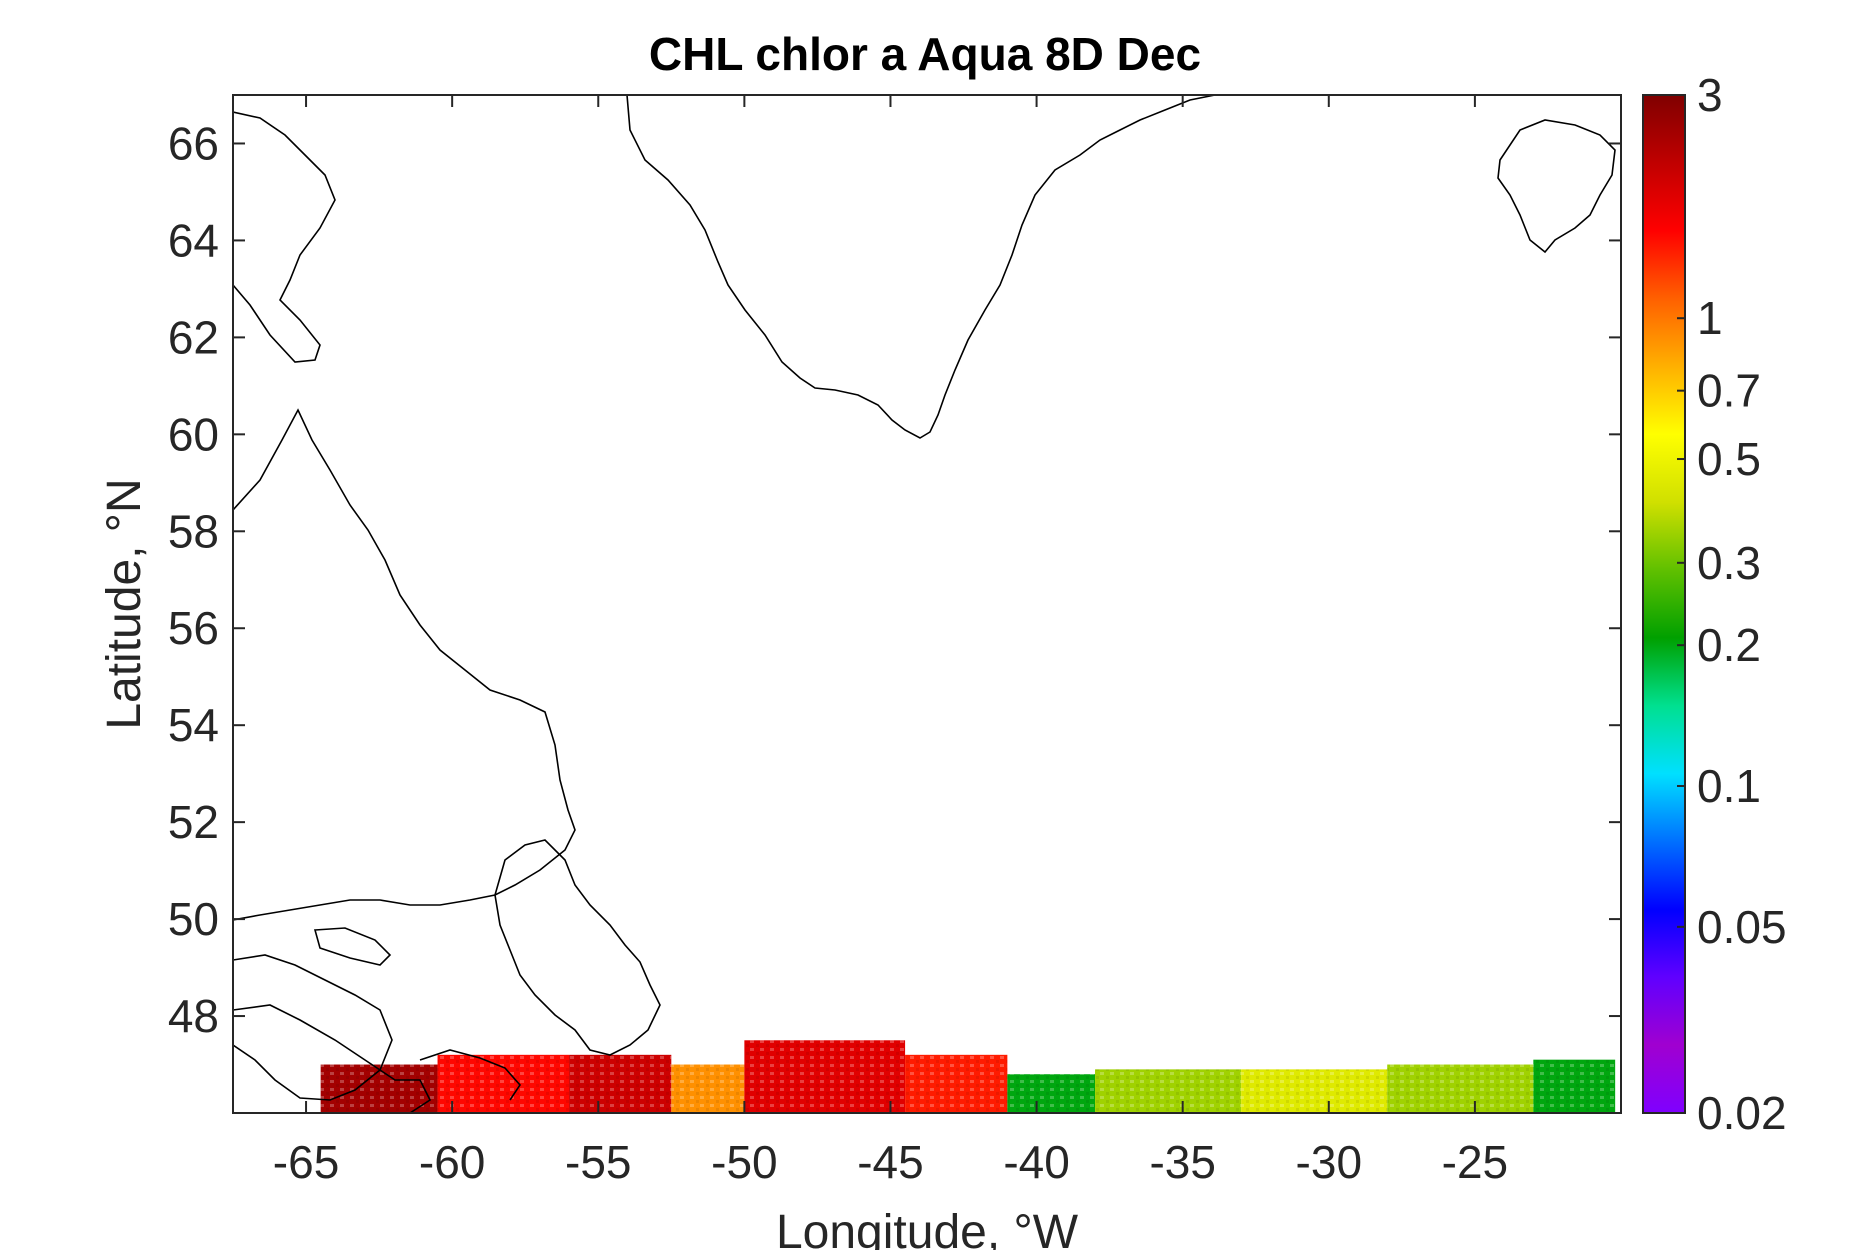 The height and width of the screenshot is (1250, 1875). Describe the element at coordinates (332, 1058) in the screenshot. I see `coastline-nova-scotia` at that location.